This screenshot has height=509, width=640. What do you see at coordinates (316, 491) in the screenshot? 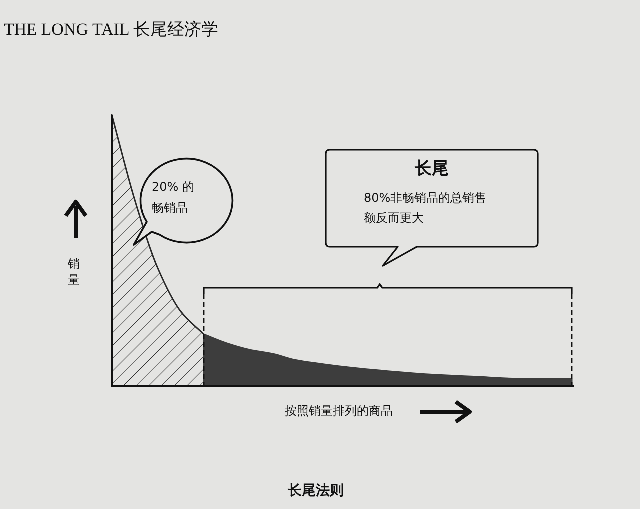
I see `text: 长尾法则` at bounding box center [316, 491].